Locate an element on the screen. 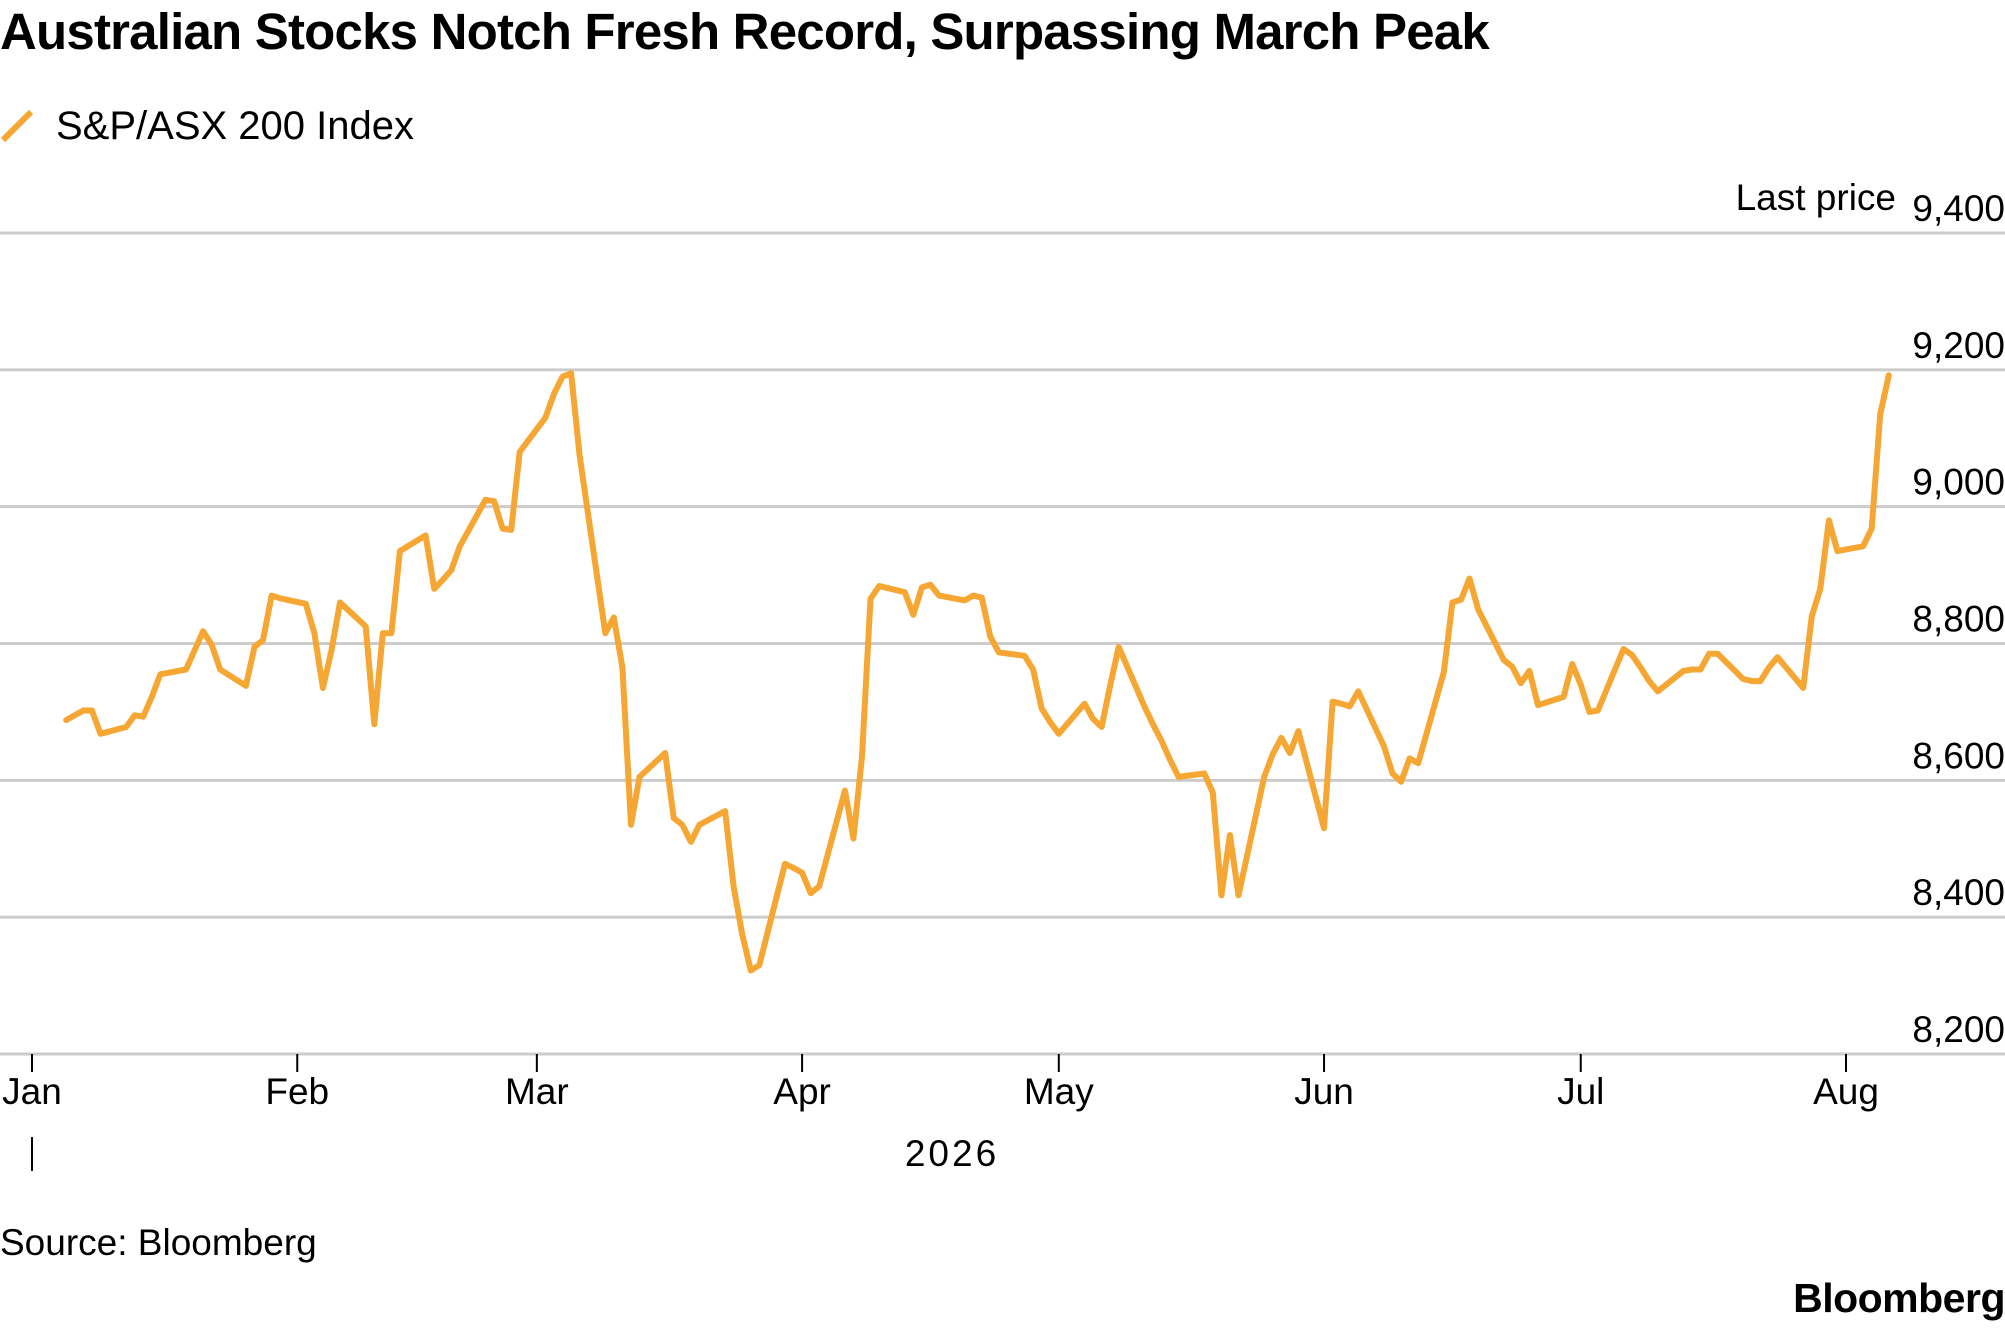  x-axis-ticks: Jan Feb Mar Apr May Jun Jul Aug is located at coordinates (940, 1083).